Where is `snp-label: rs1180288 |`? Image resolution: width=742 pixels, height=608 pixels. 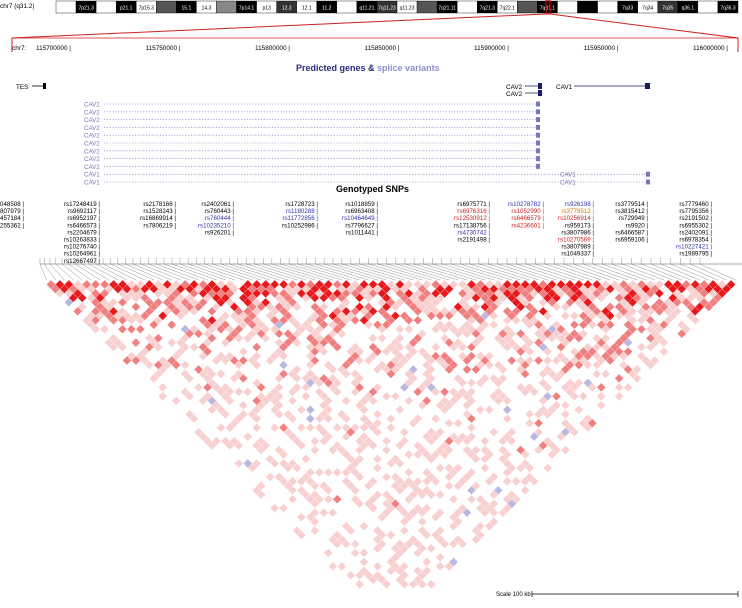
snp-label: rs1180288 | is located at coordinates (302, 211).